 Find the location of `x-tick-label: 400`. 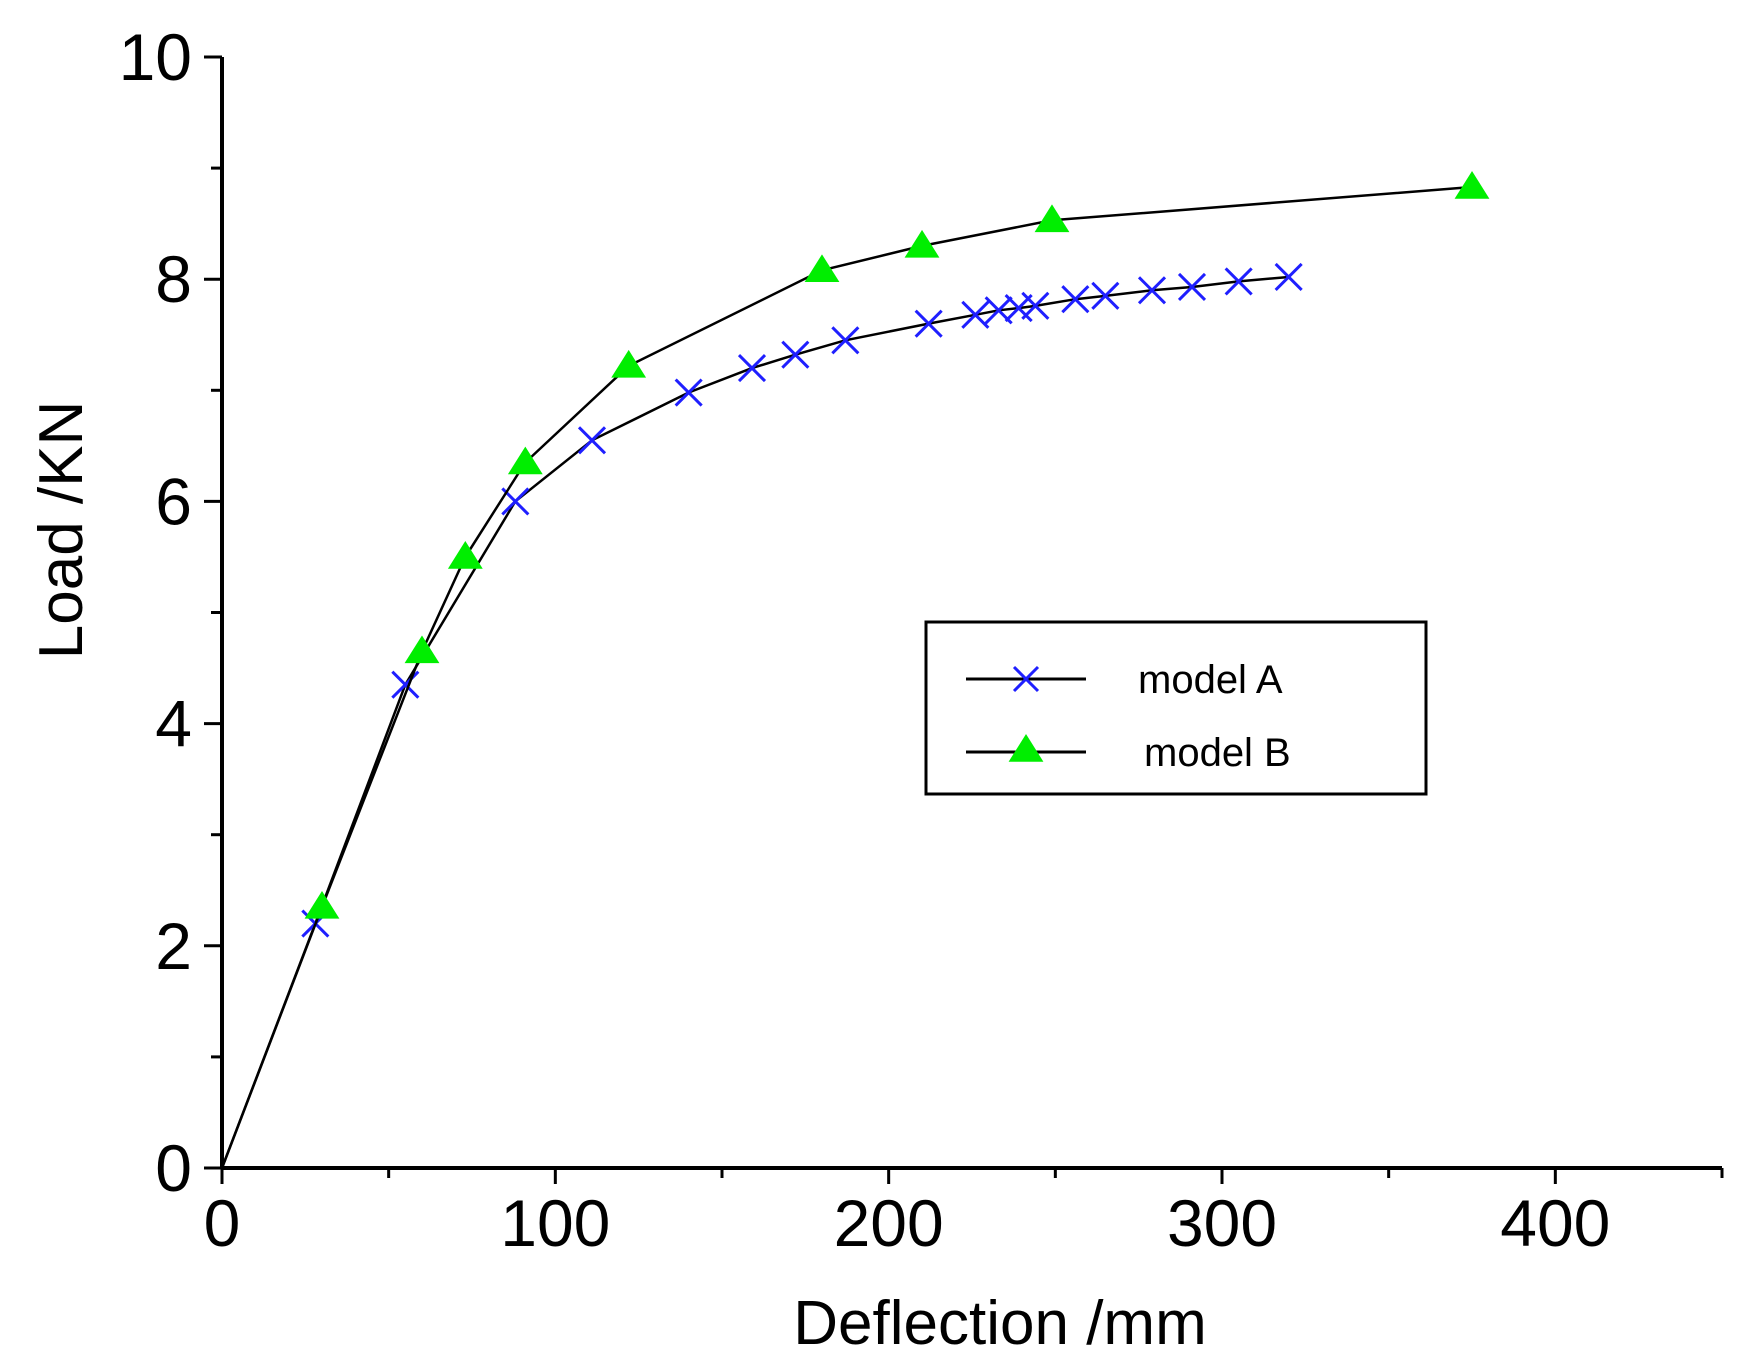

x-tick-label: 400 is located at coordinates (1555, 1223).